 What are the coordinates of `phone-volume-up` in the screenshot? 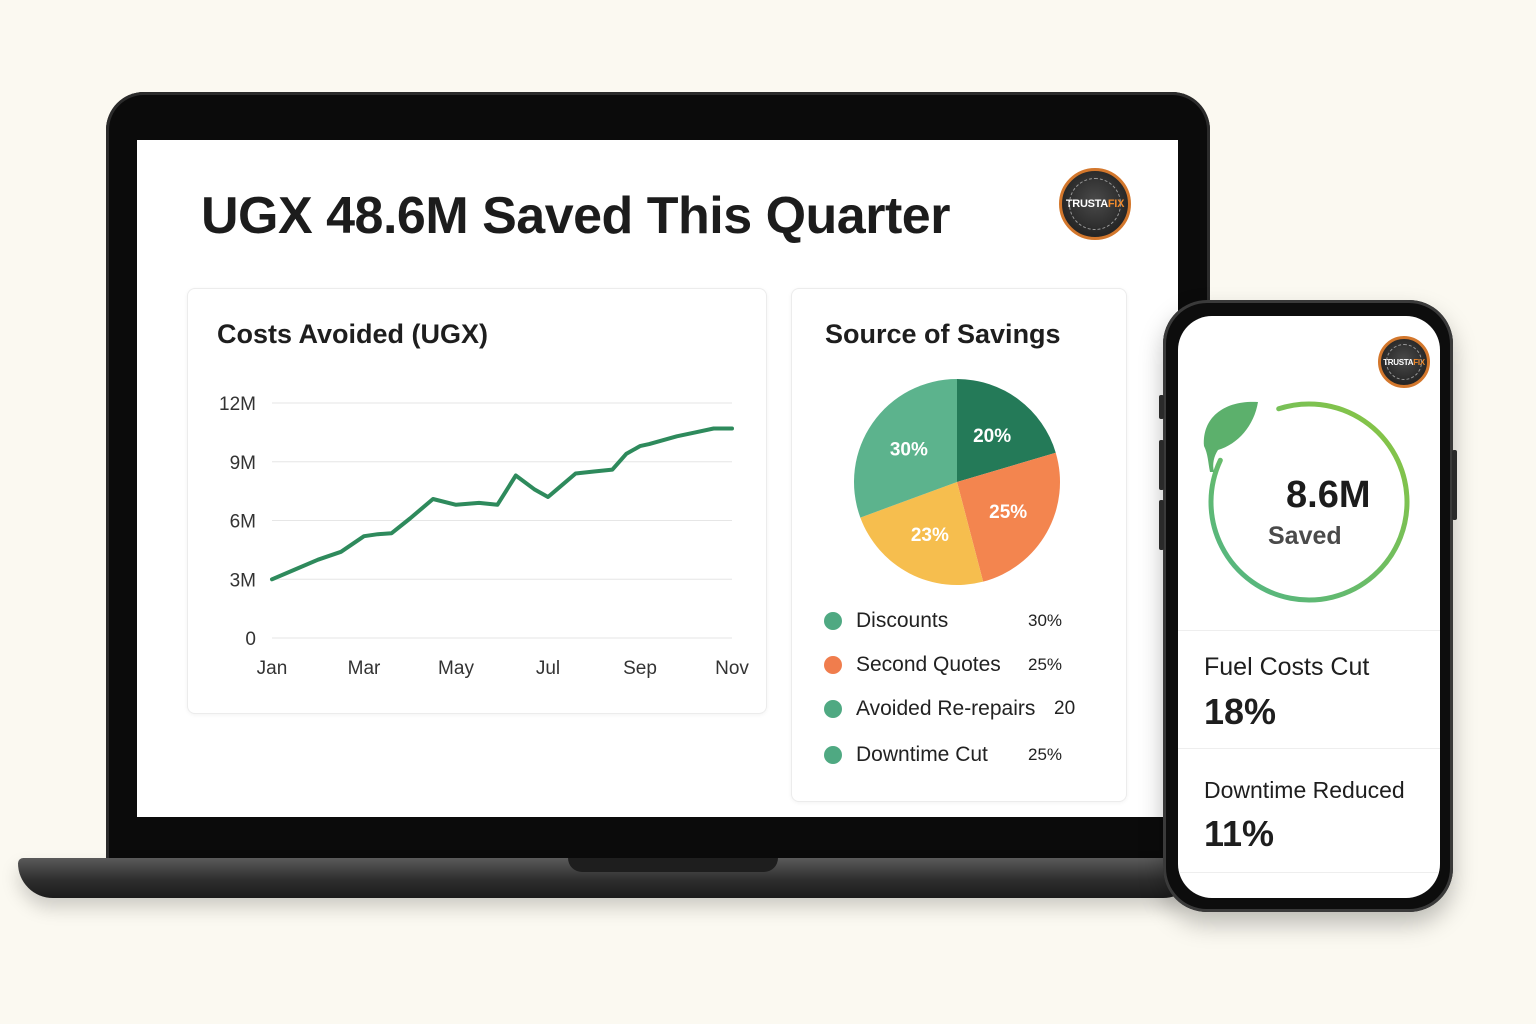 It's located at (1161, 465).